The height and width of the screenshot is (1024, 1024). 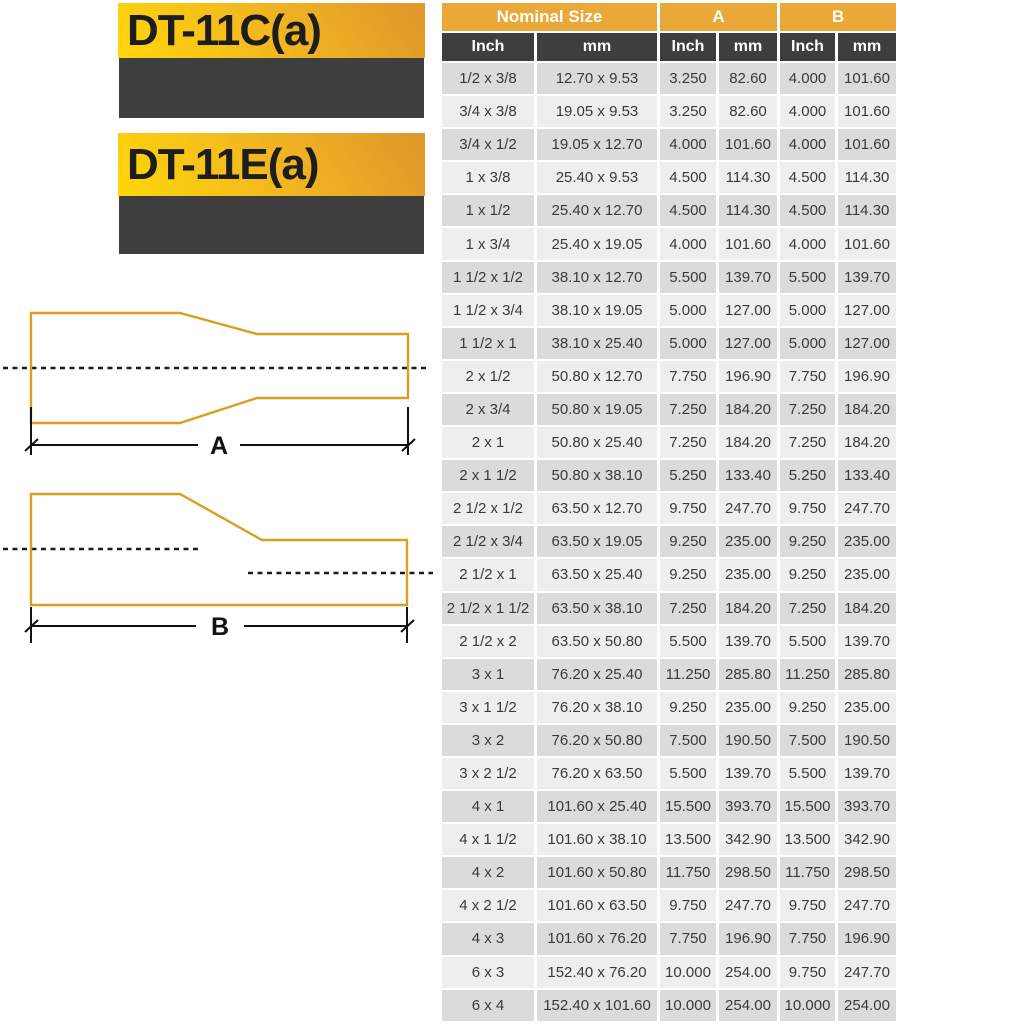 I want to click on product-title-dt-11e: DT-11E(a), so click(x=271, y=164).